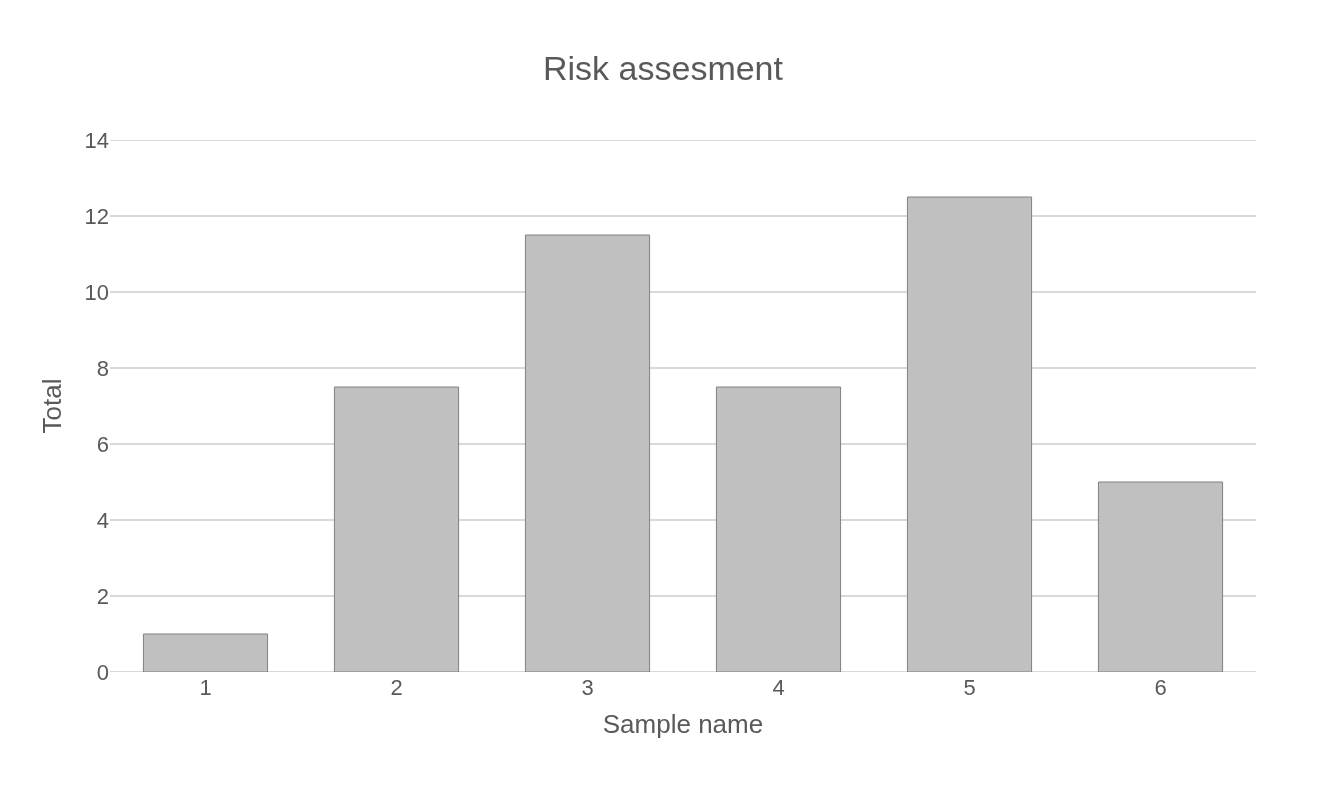 This screenshot has height=802, width=1326. I want to click on x-tick-label: 3, so click(587, 687).